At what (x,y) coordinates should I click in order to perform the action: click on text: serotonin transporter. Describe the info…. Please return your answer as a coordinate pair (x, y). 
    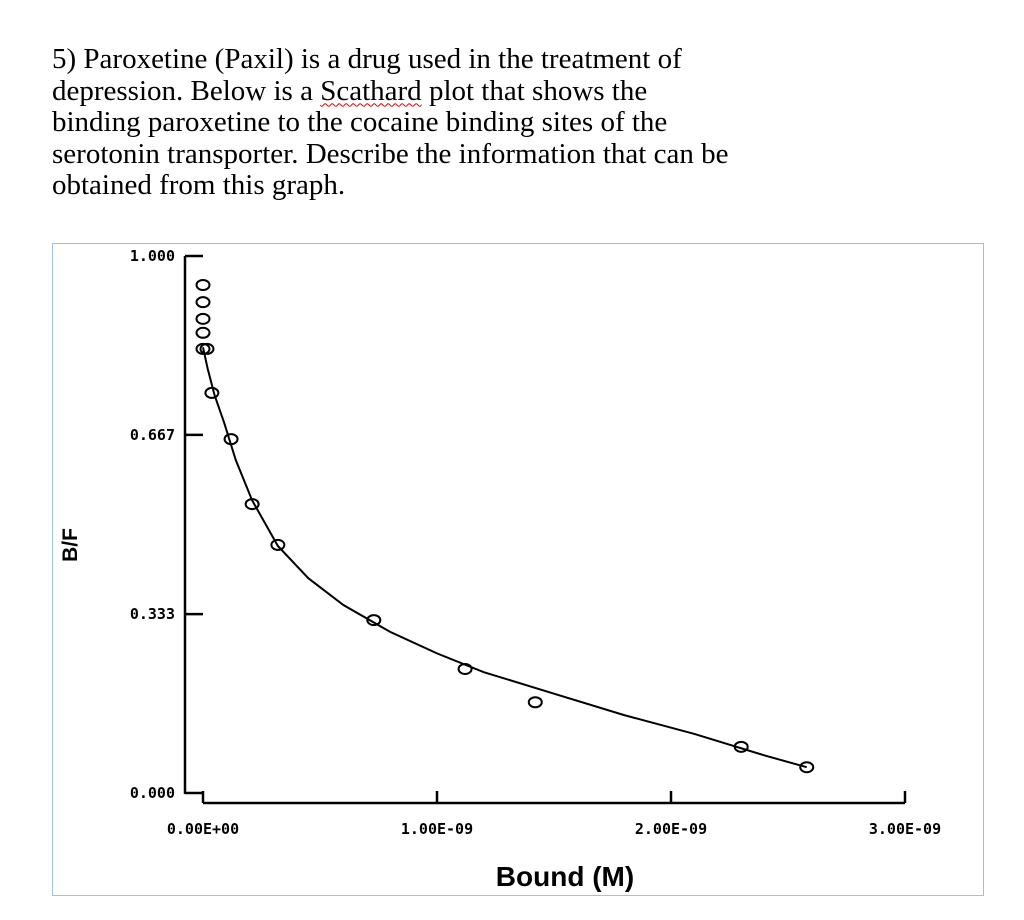
    Looking at the image, I should click on (390, 153).